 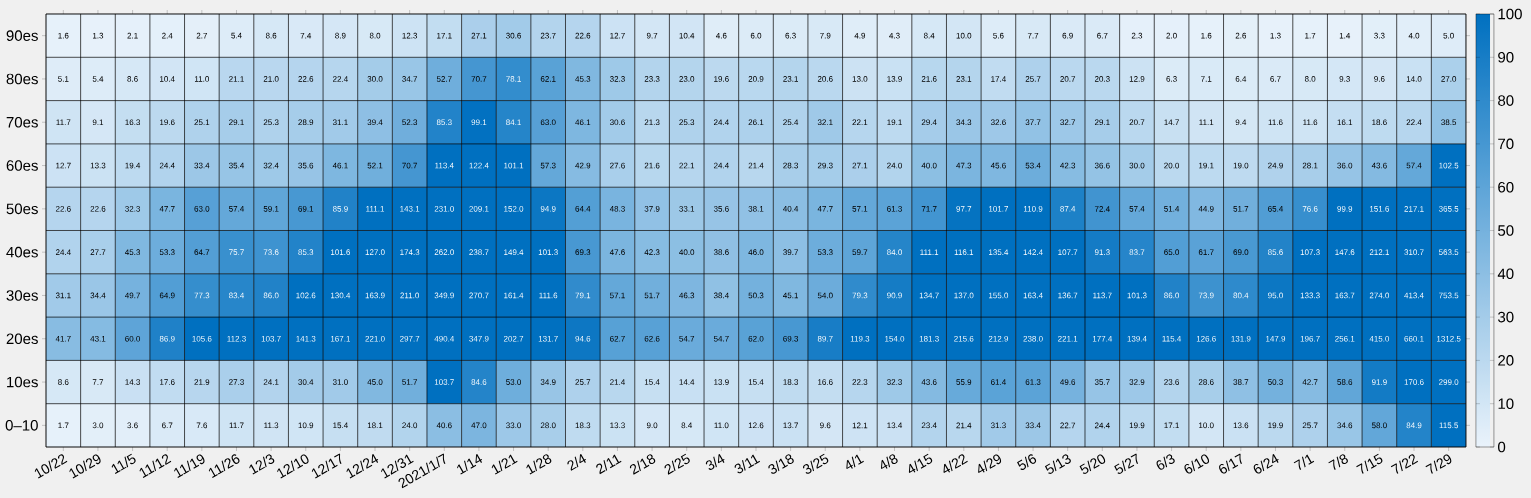 What do you see at coordinates (1379, 209) in the screenshot?
I see `data-label: 151.6` at bounding box center [1379, 209].